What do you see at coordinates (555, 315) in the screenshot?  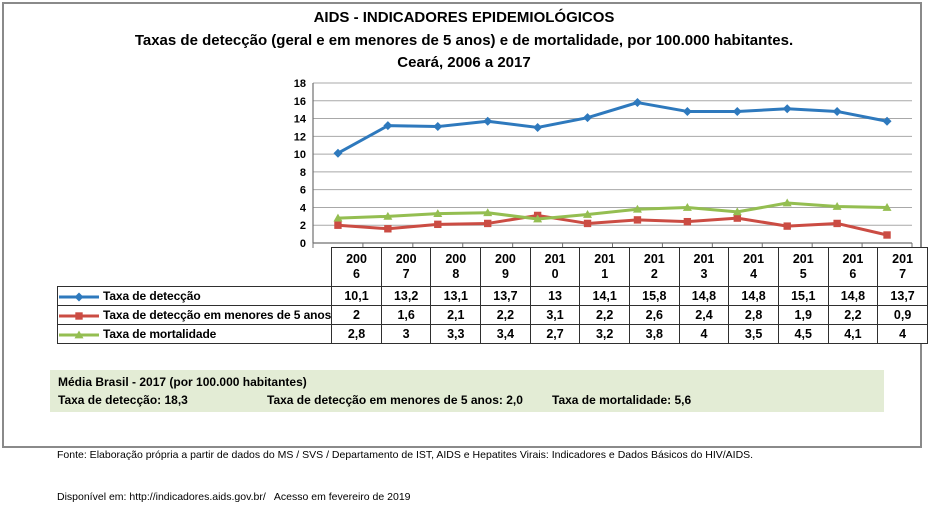 I see `value-cell: 3,1` at bounding box center [555, 315].